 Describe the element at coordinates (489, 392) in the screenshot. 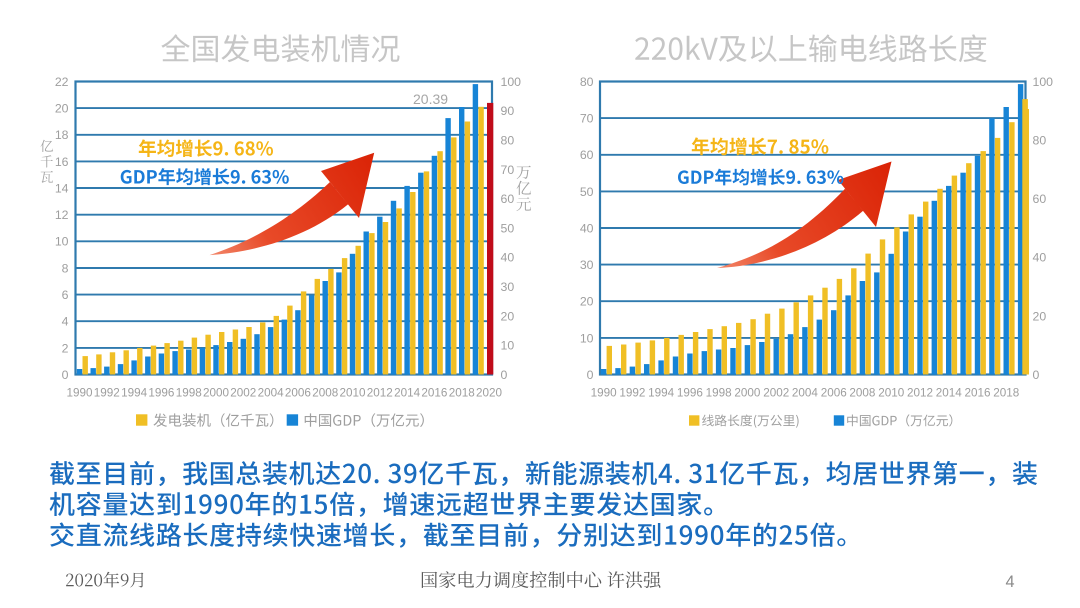

I see `svg-text: 2020` at that location.